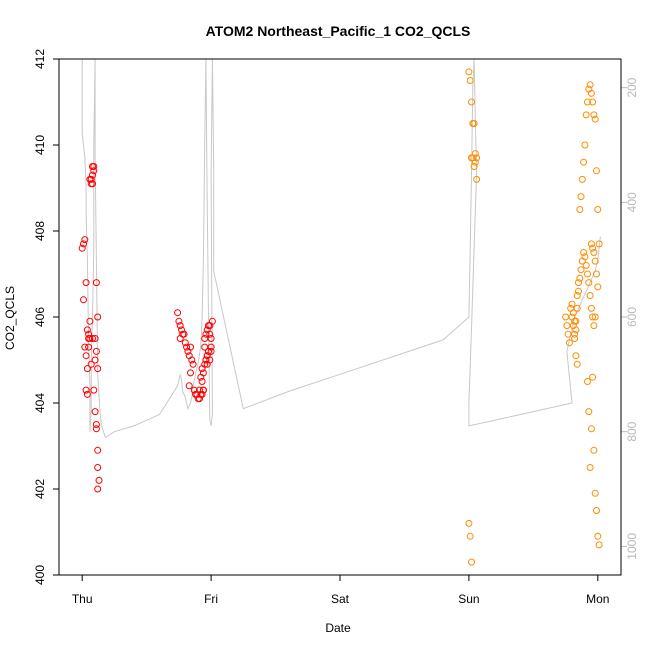 The image size is (650, 655). Describe the element at coordinates (40, 489) in the screenshot. I see `y-tick-label: 402` at that location.